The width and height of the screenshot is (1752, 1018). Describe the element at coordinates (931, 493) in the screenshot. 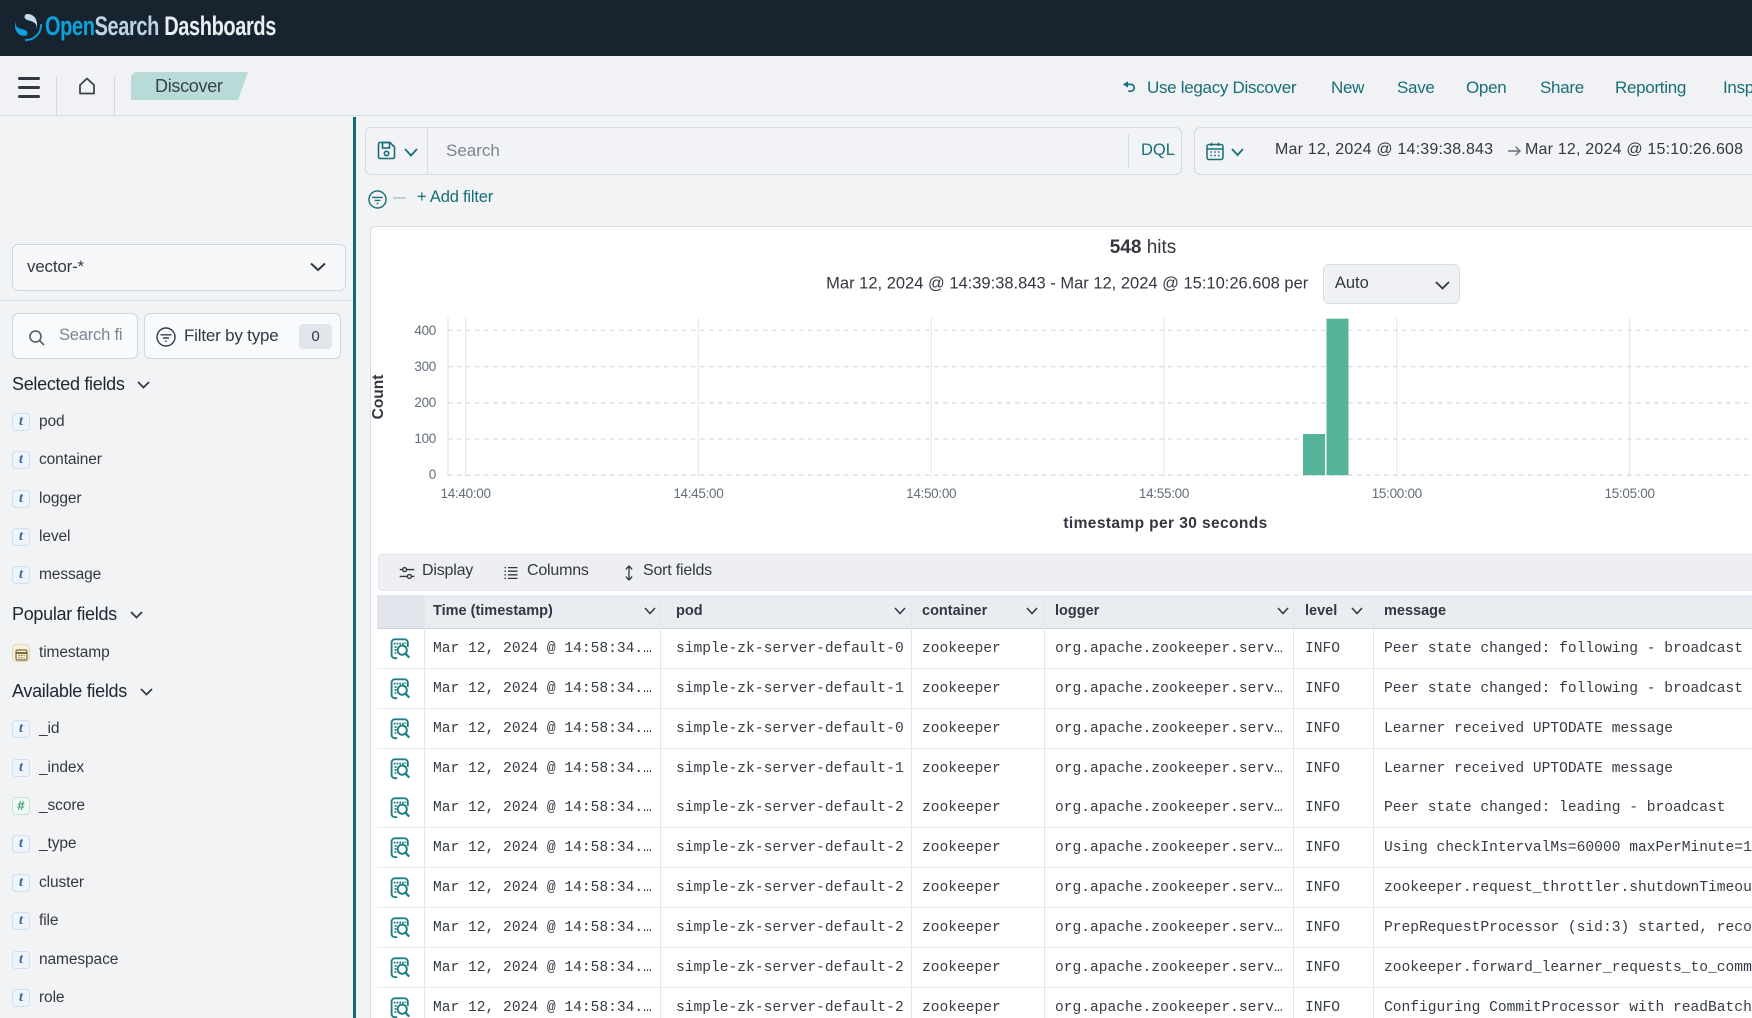

I see `svg-text: 14:50:00` at that location.